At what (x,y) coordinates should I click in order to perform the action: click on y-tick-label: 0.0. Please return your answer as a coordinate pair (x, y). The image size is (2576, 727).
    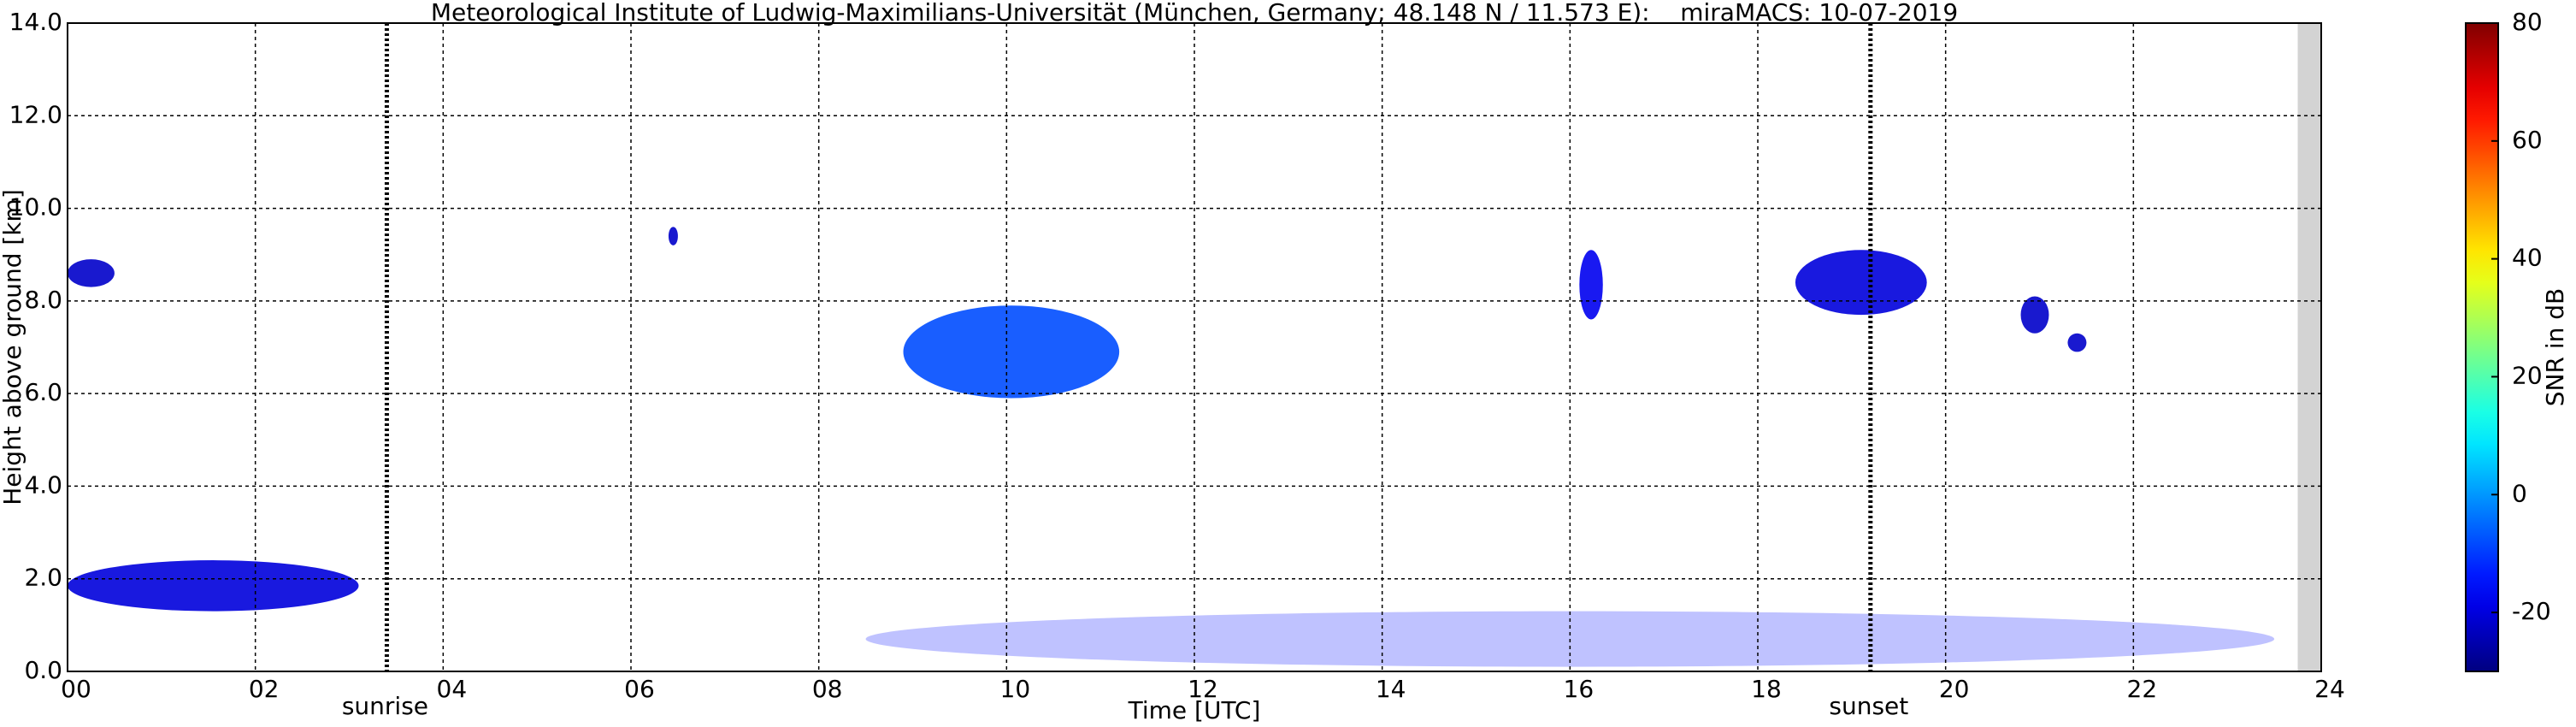
    Looking at the image, I should click on (43, 670).